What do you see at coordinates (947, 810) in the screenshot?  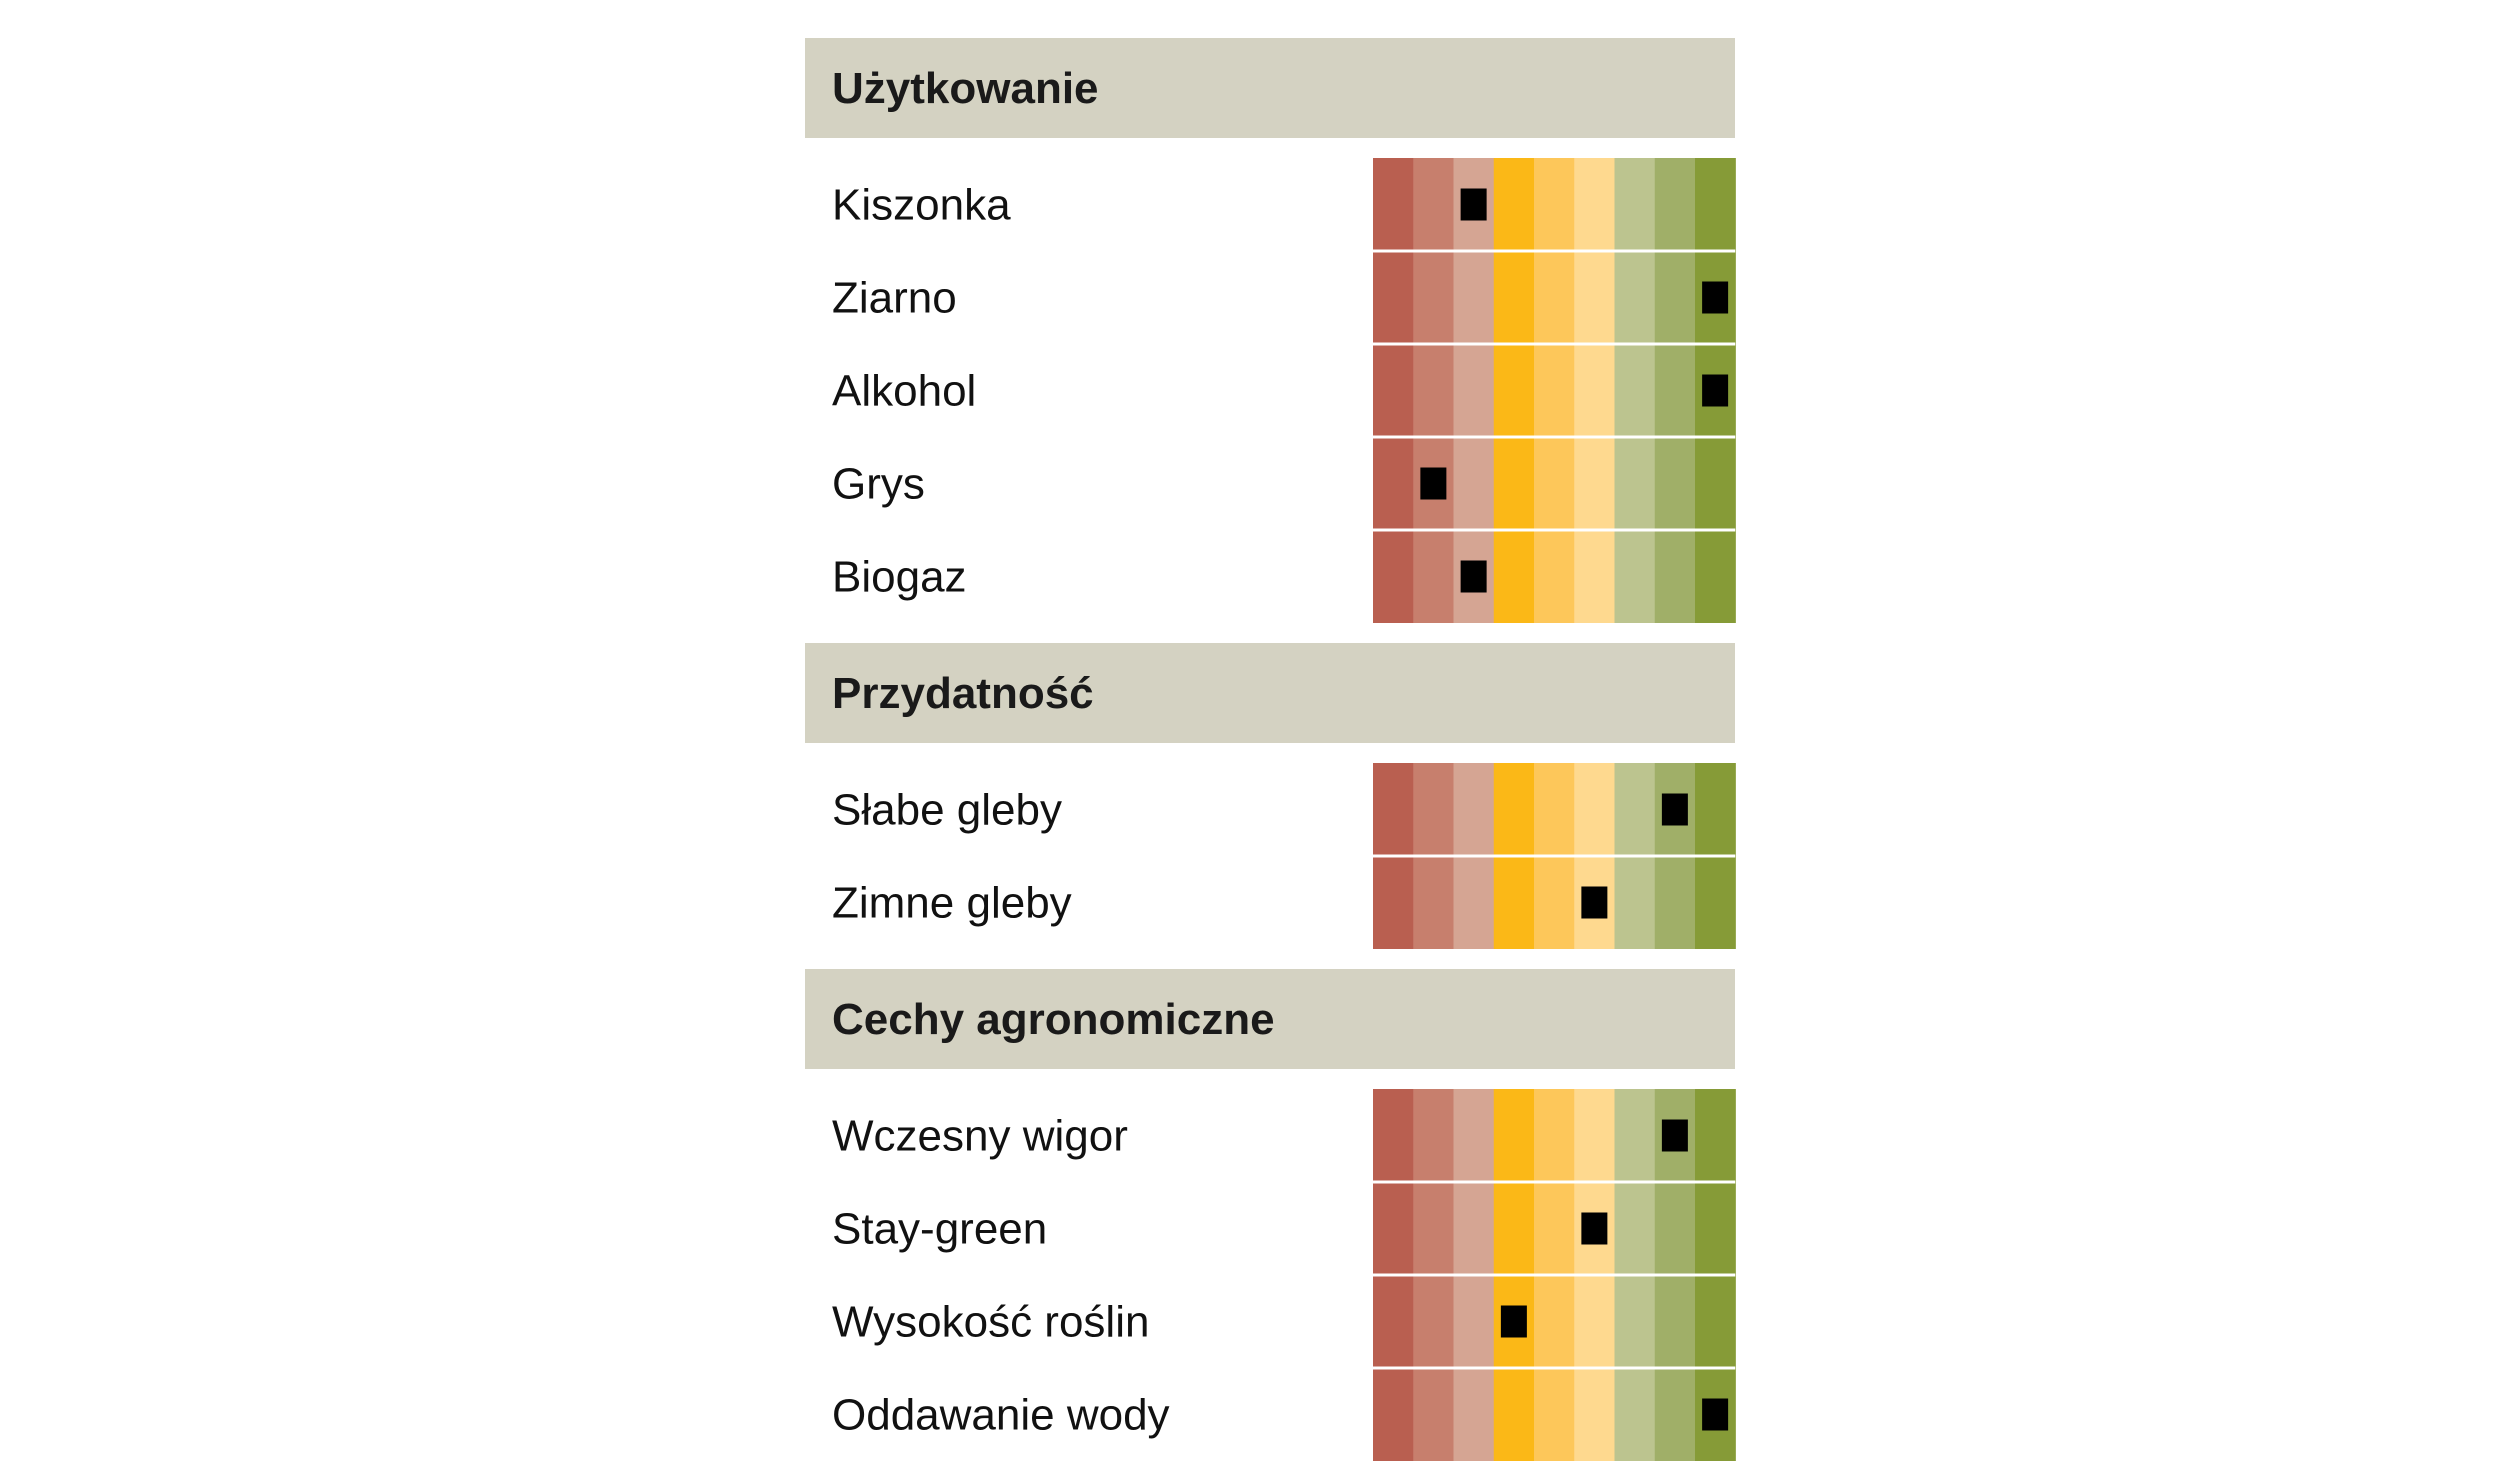 I see `row-label: Słabe gleby` at bounding box center [947, 810].